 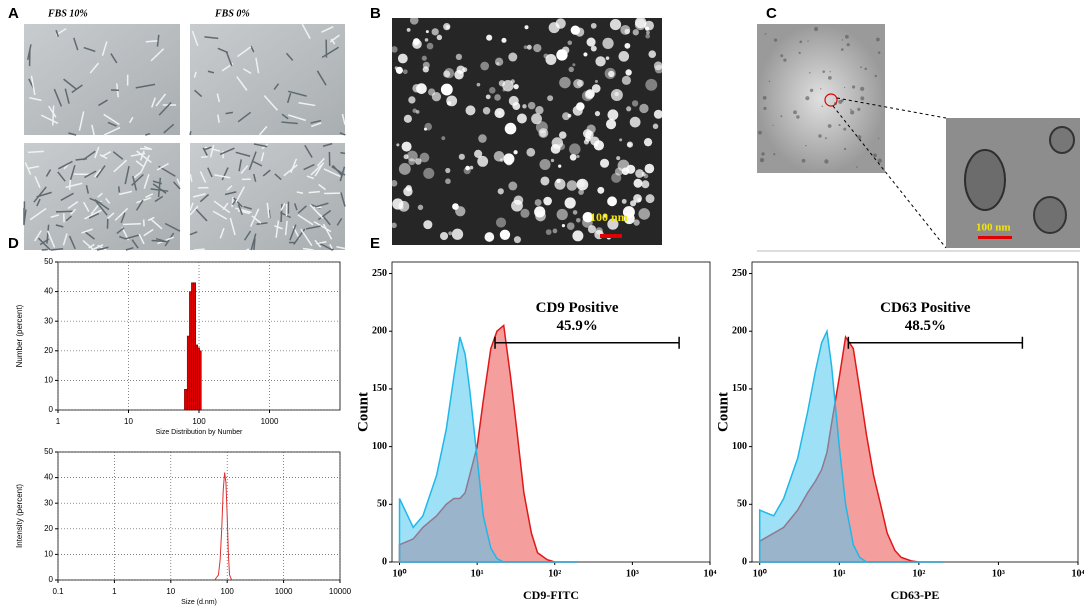 I want to click on y-tick-label: 250, so click(x=739, y=273).